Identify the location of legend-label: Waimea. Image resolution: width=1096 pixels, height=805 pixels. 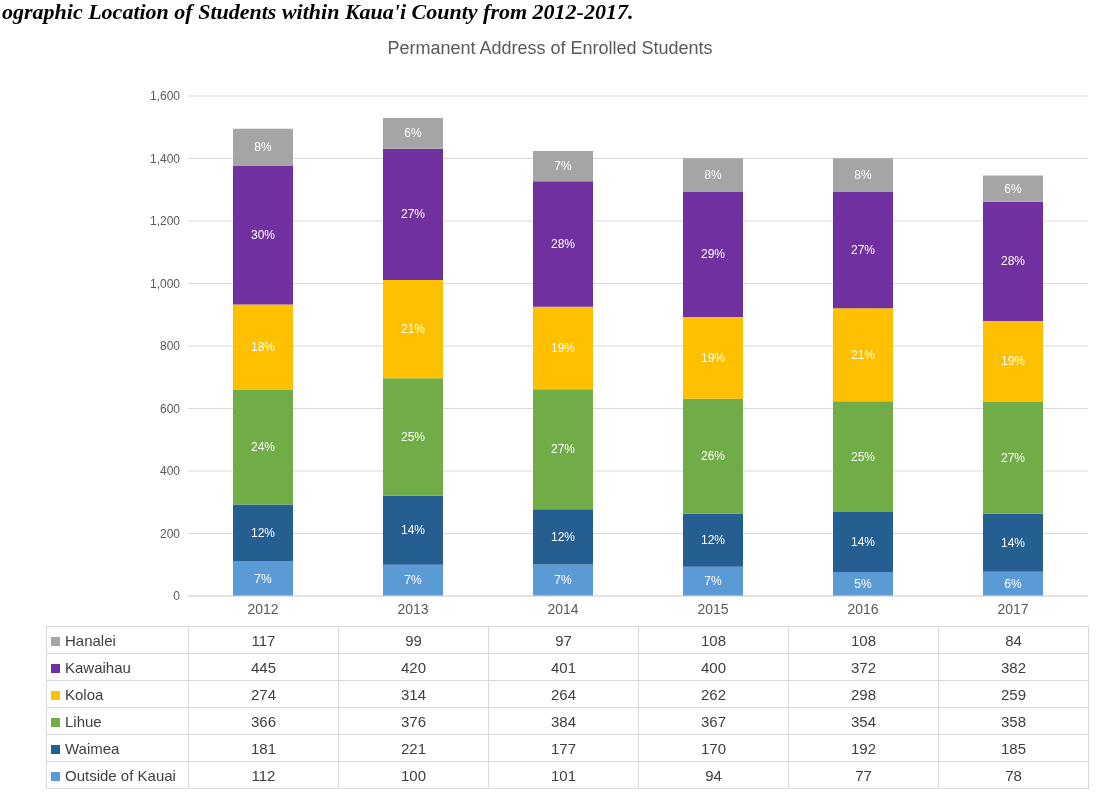
(117, 748).